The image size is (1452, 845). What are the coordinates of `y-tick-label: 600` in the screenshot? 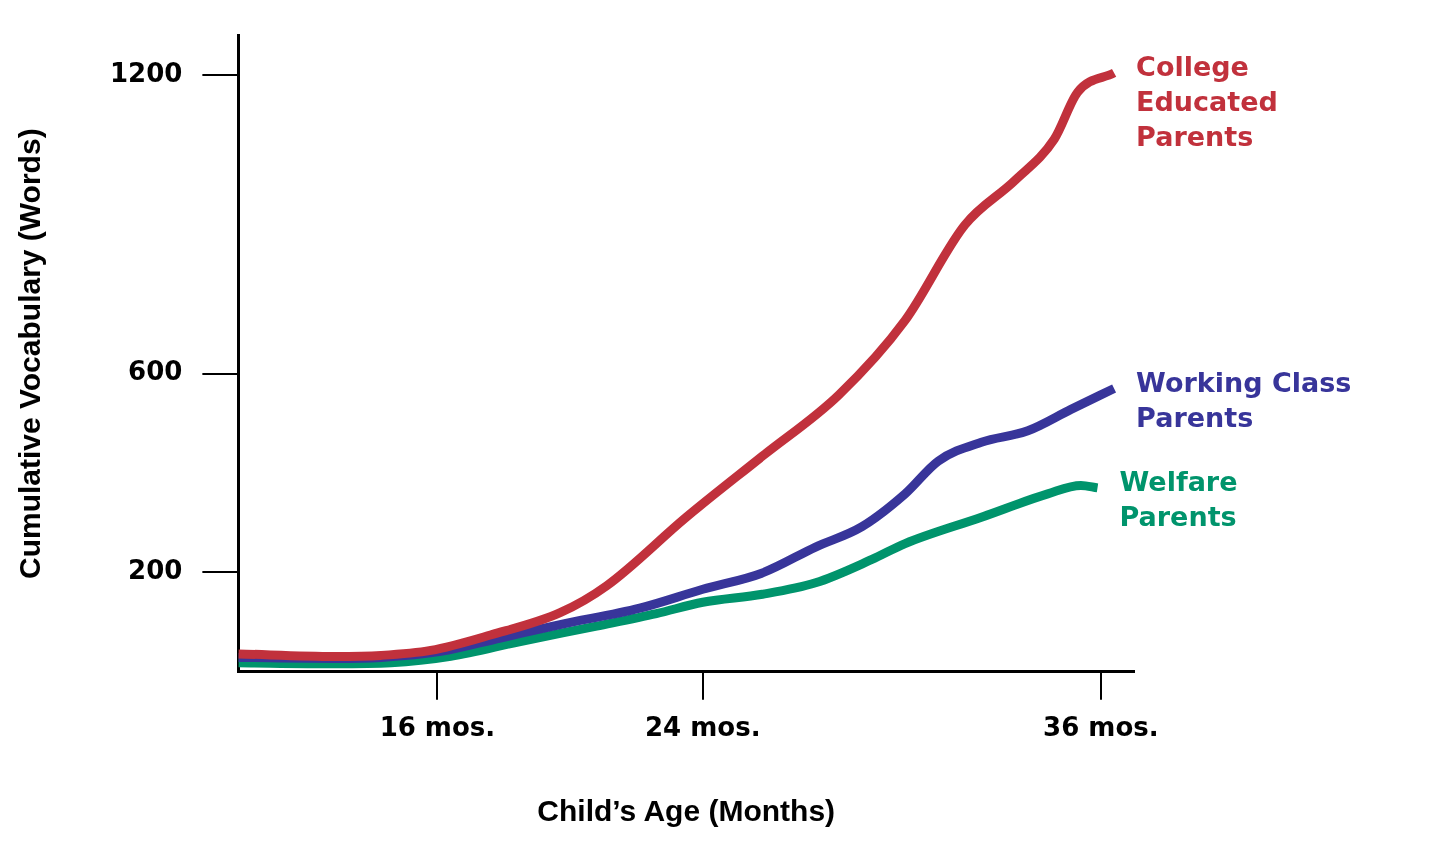 It's located at (155, 371).